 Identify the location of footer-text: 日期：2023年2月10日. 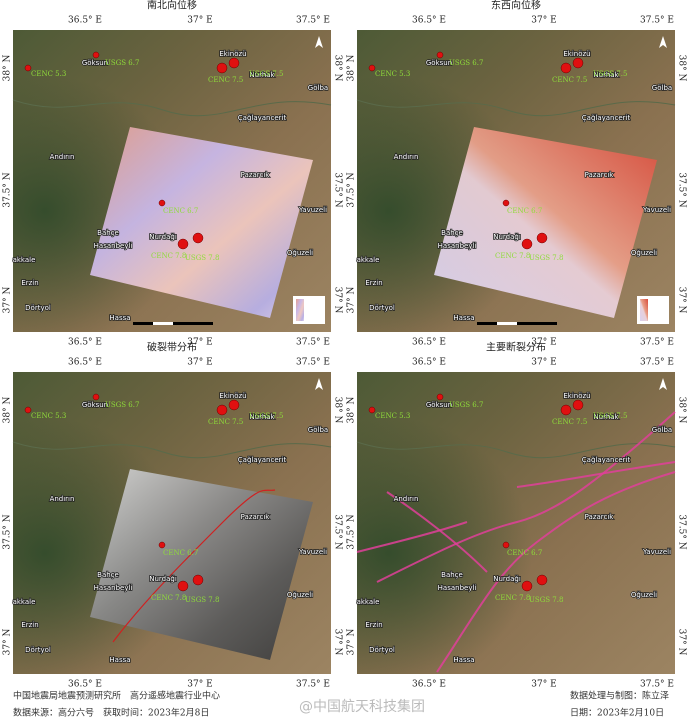
(617, 713).